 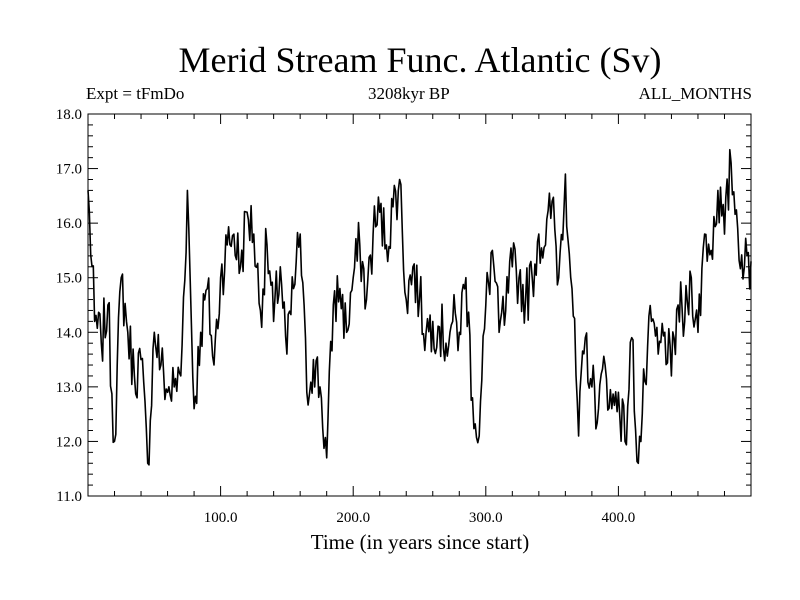 What do you see at coordinates (619, 518) in the screenshot?
I see `x-tick-label: 400.0` at bounding box center [619, 518].